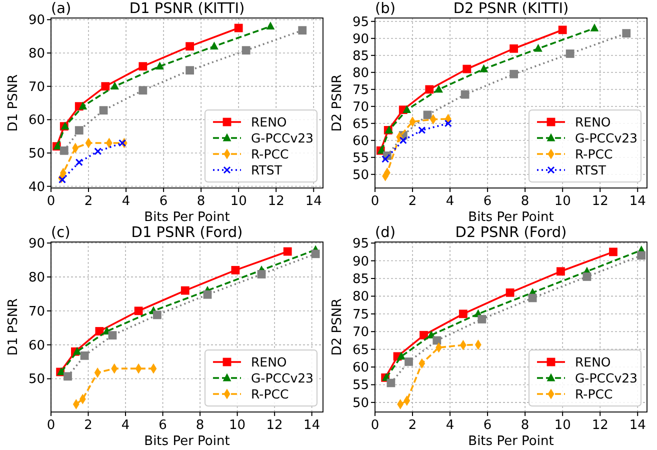 The width and height of the screenshot is (657, 450). Describe the element at coordinates (385, 9) in the screenshot. I see `text: (b)` at that location.